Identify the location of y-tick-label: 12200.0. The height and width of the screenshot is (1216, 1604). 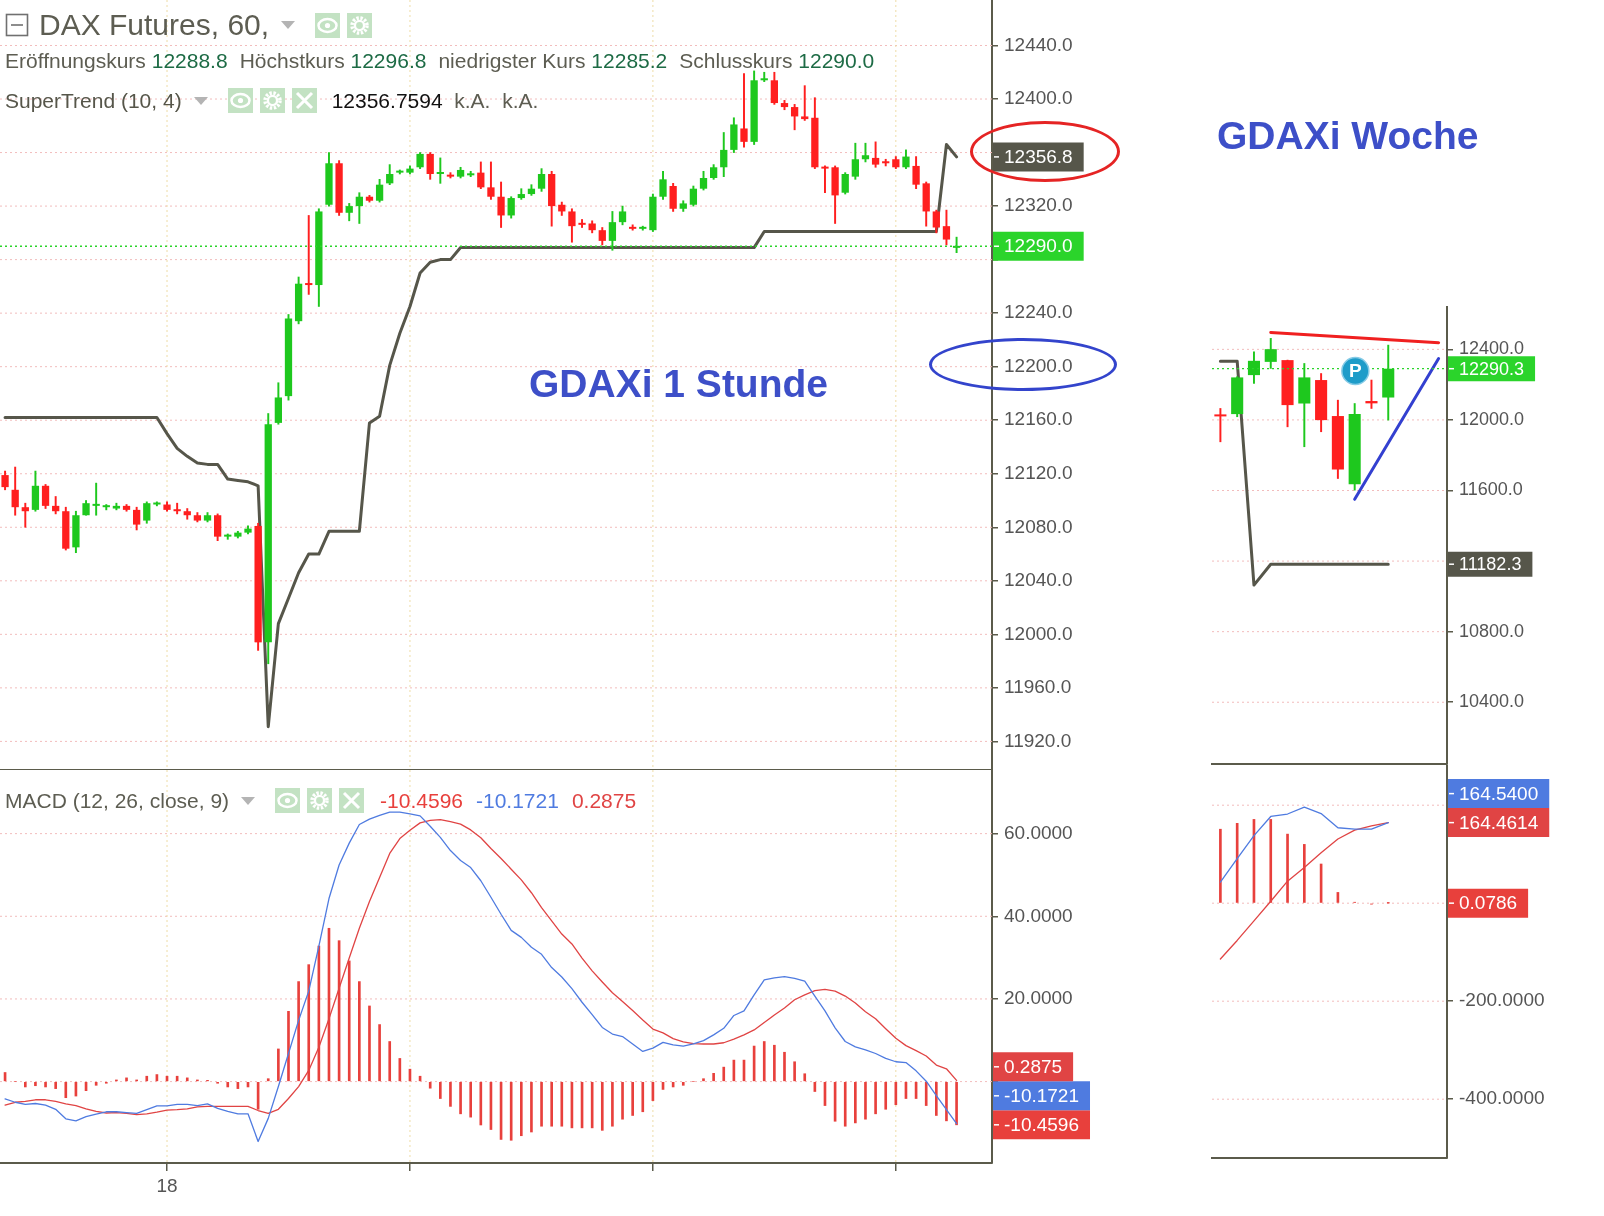
(1038, 365).